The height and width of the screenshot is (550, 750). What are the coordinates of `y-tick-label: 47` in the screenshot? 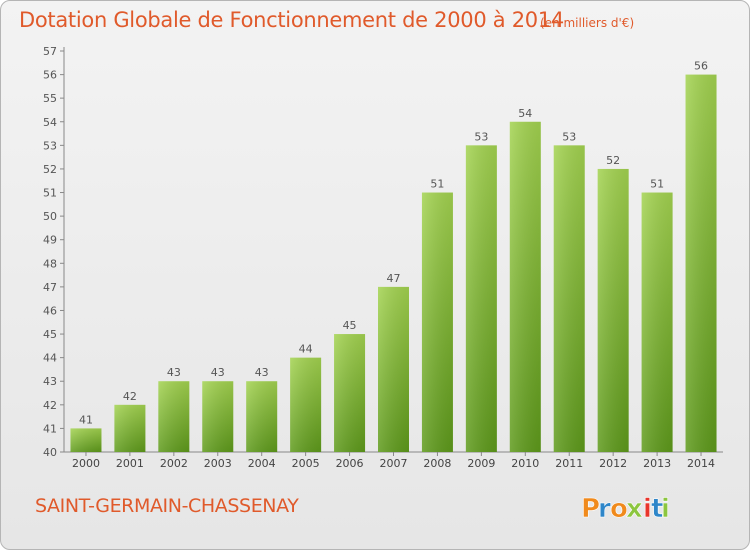 It's located at (50, 287).